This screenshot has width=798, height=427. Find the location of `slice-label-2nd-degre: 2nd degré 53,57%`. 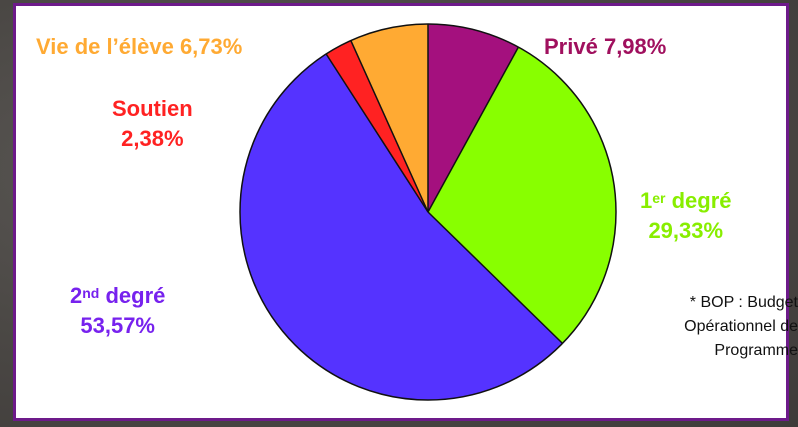

slice-label-2nd-degre: 2nd degré 53,57% is located at coordinates (117, 311).